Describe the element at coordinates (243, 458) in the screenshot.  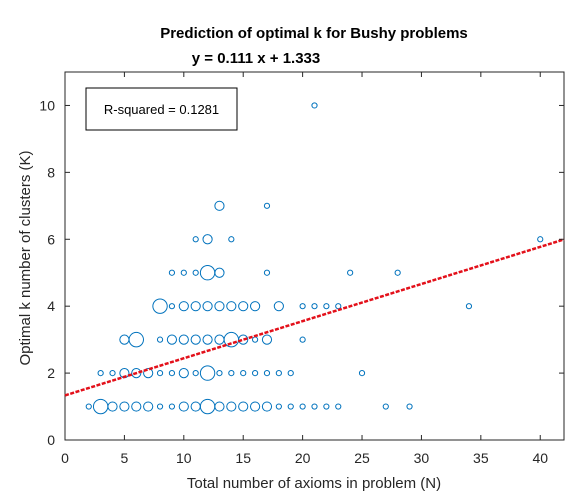
I see `x-tick-label: 15` at that location.